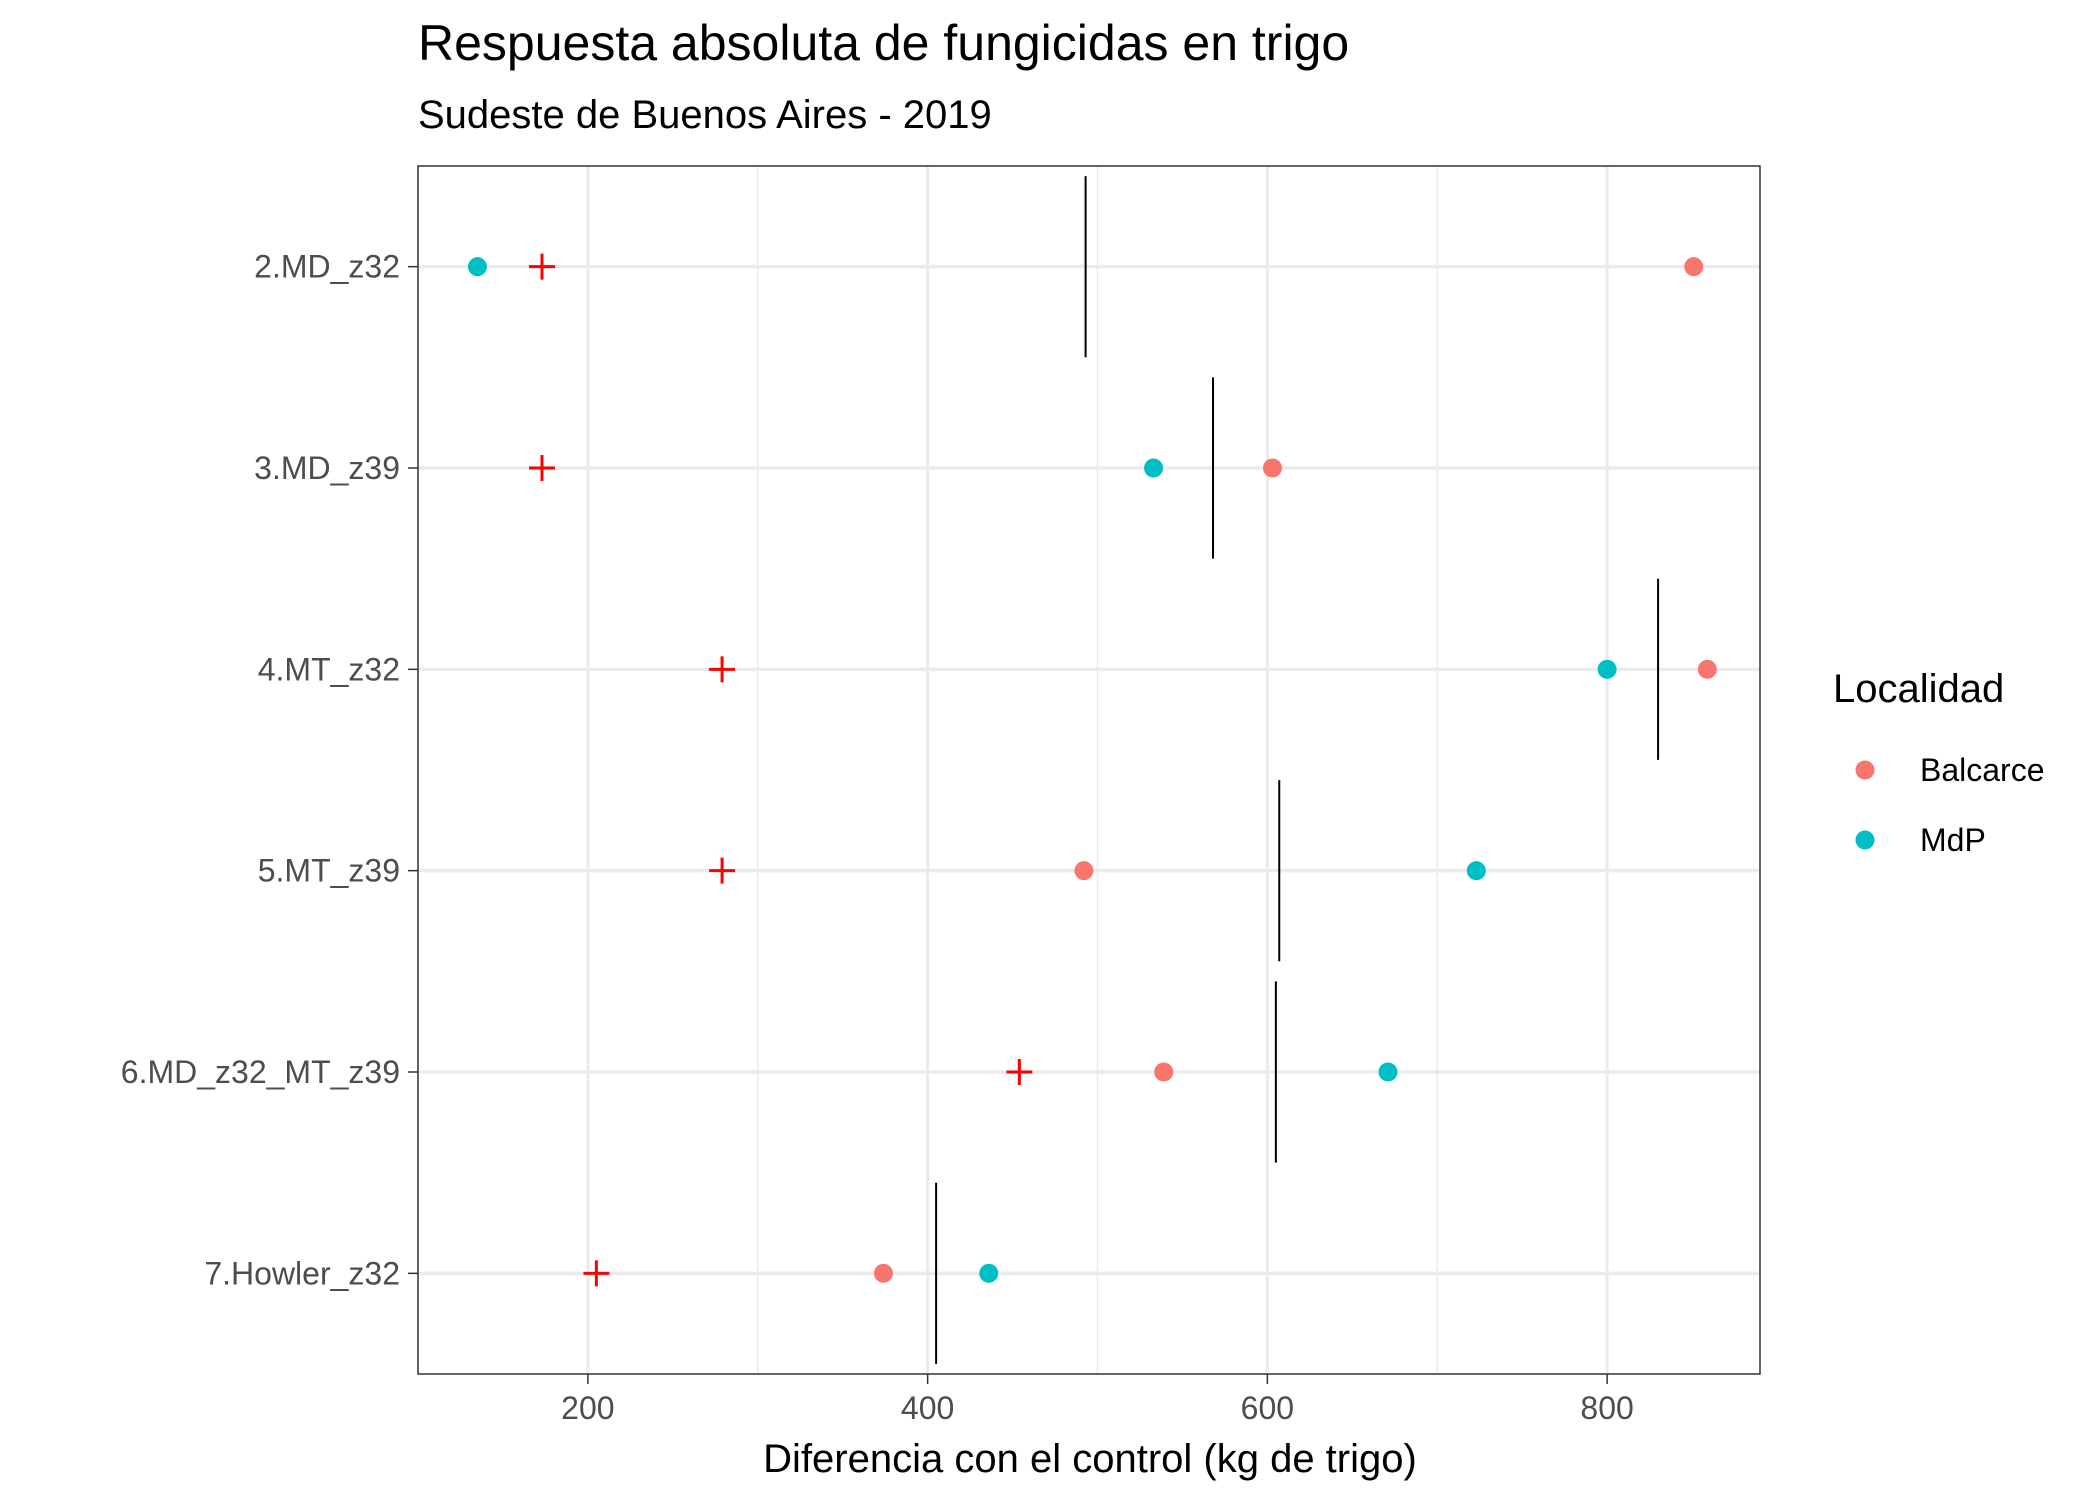 The width and height of the screenshot is (2100, 1500). I want to click on y-tick-label: 7.Howler_z32, so click(302, 1273).